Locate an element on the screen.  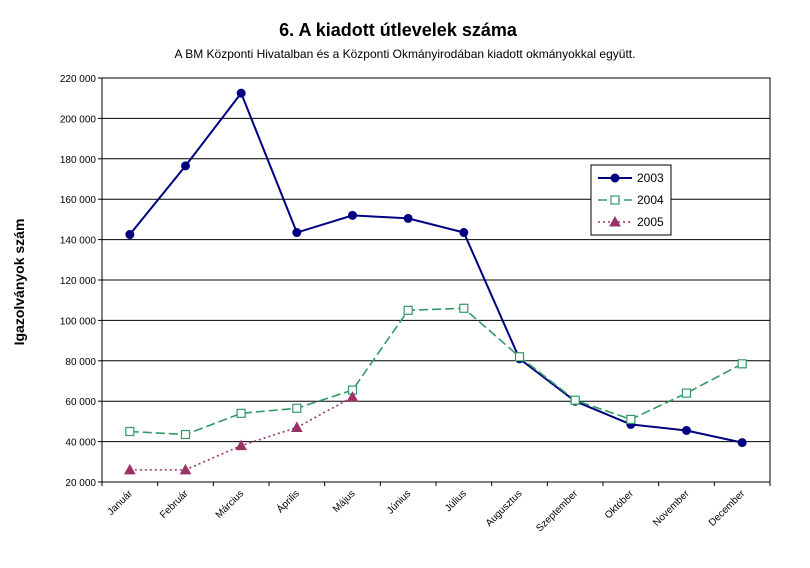
y-tick-label: 180 000 is located at coordinates (78, 160).